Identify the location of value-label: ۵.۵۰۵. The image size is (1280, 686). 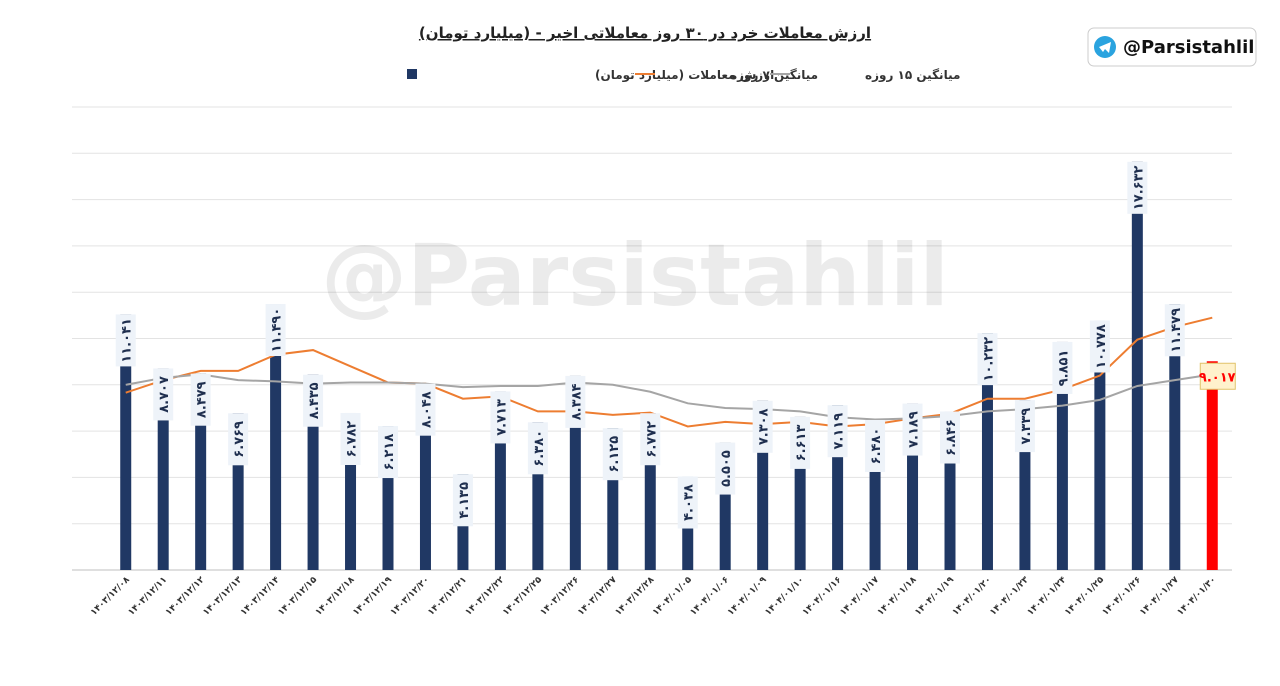
(726, 468).